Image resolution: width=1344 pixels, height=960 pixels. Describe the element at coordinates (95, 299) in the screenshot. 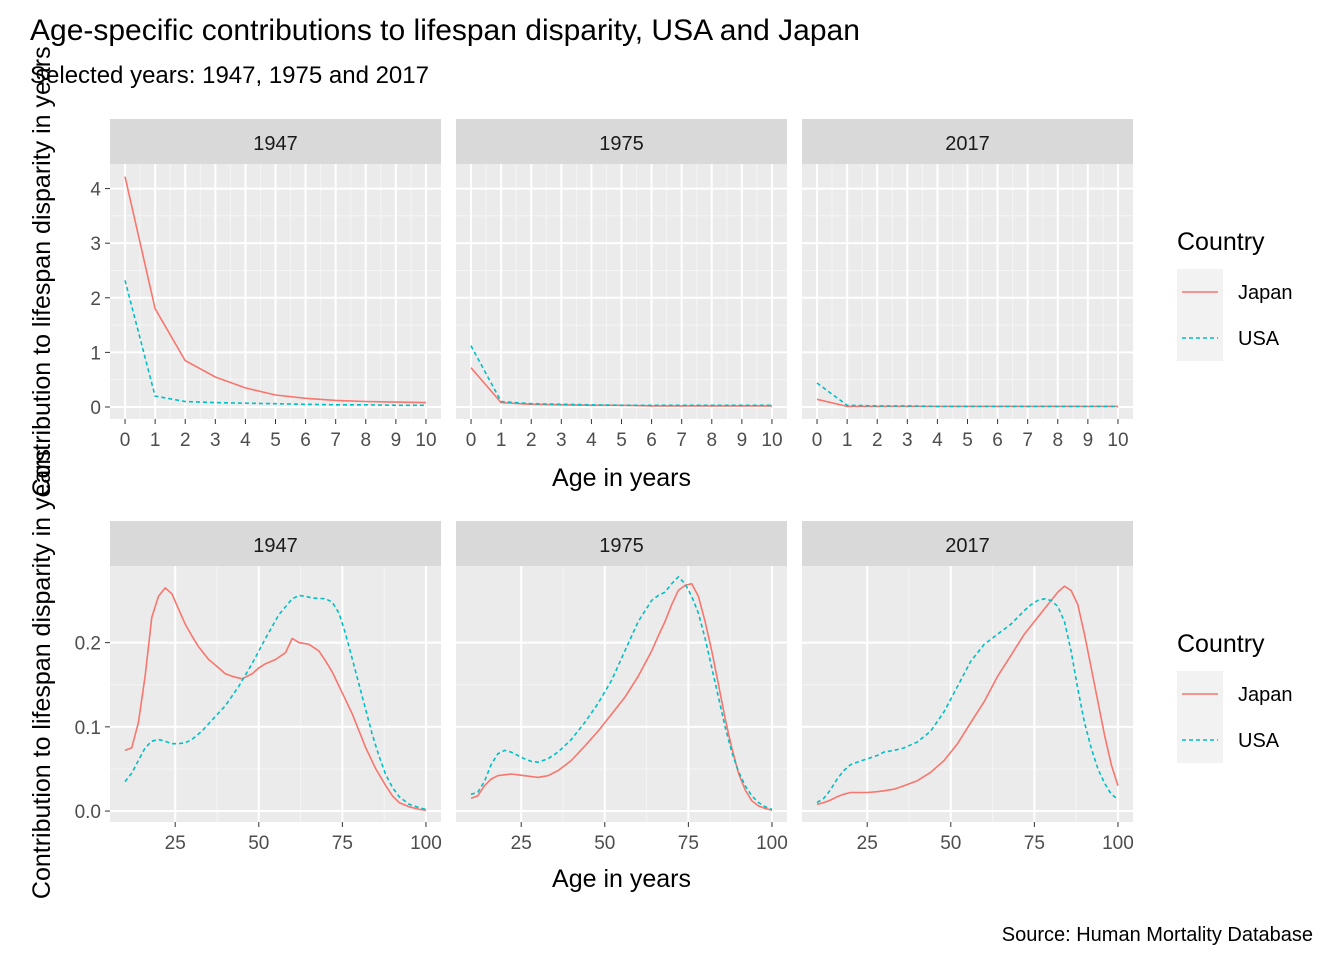

I see `y-tick-label: 2` at that location.